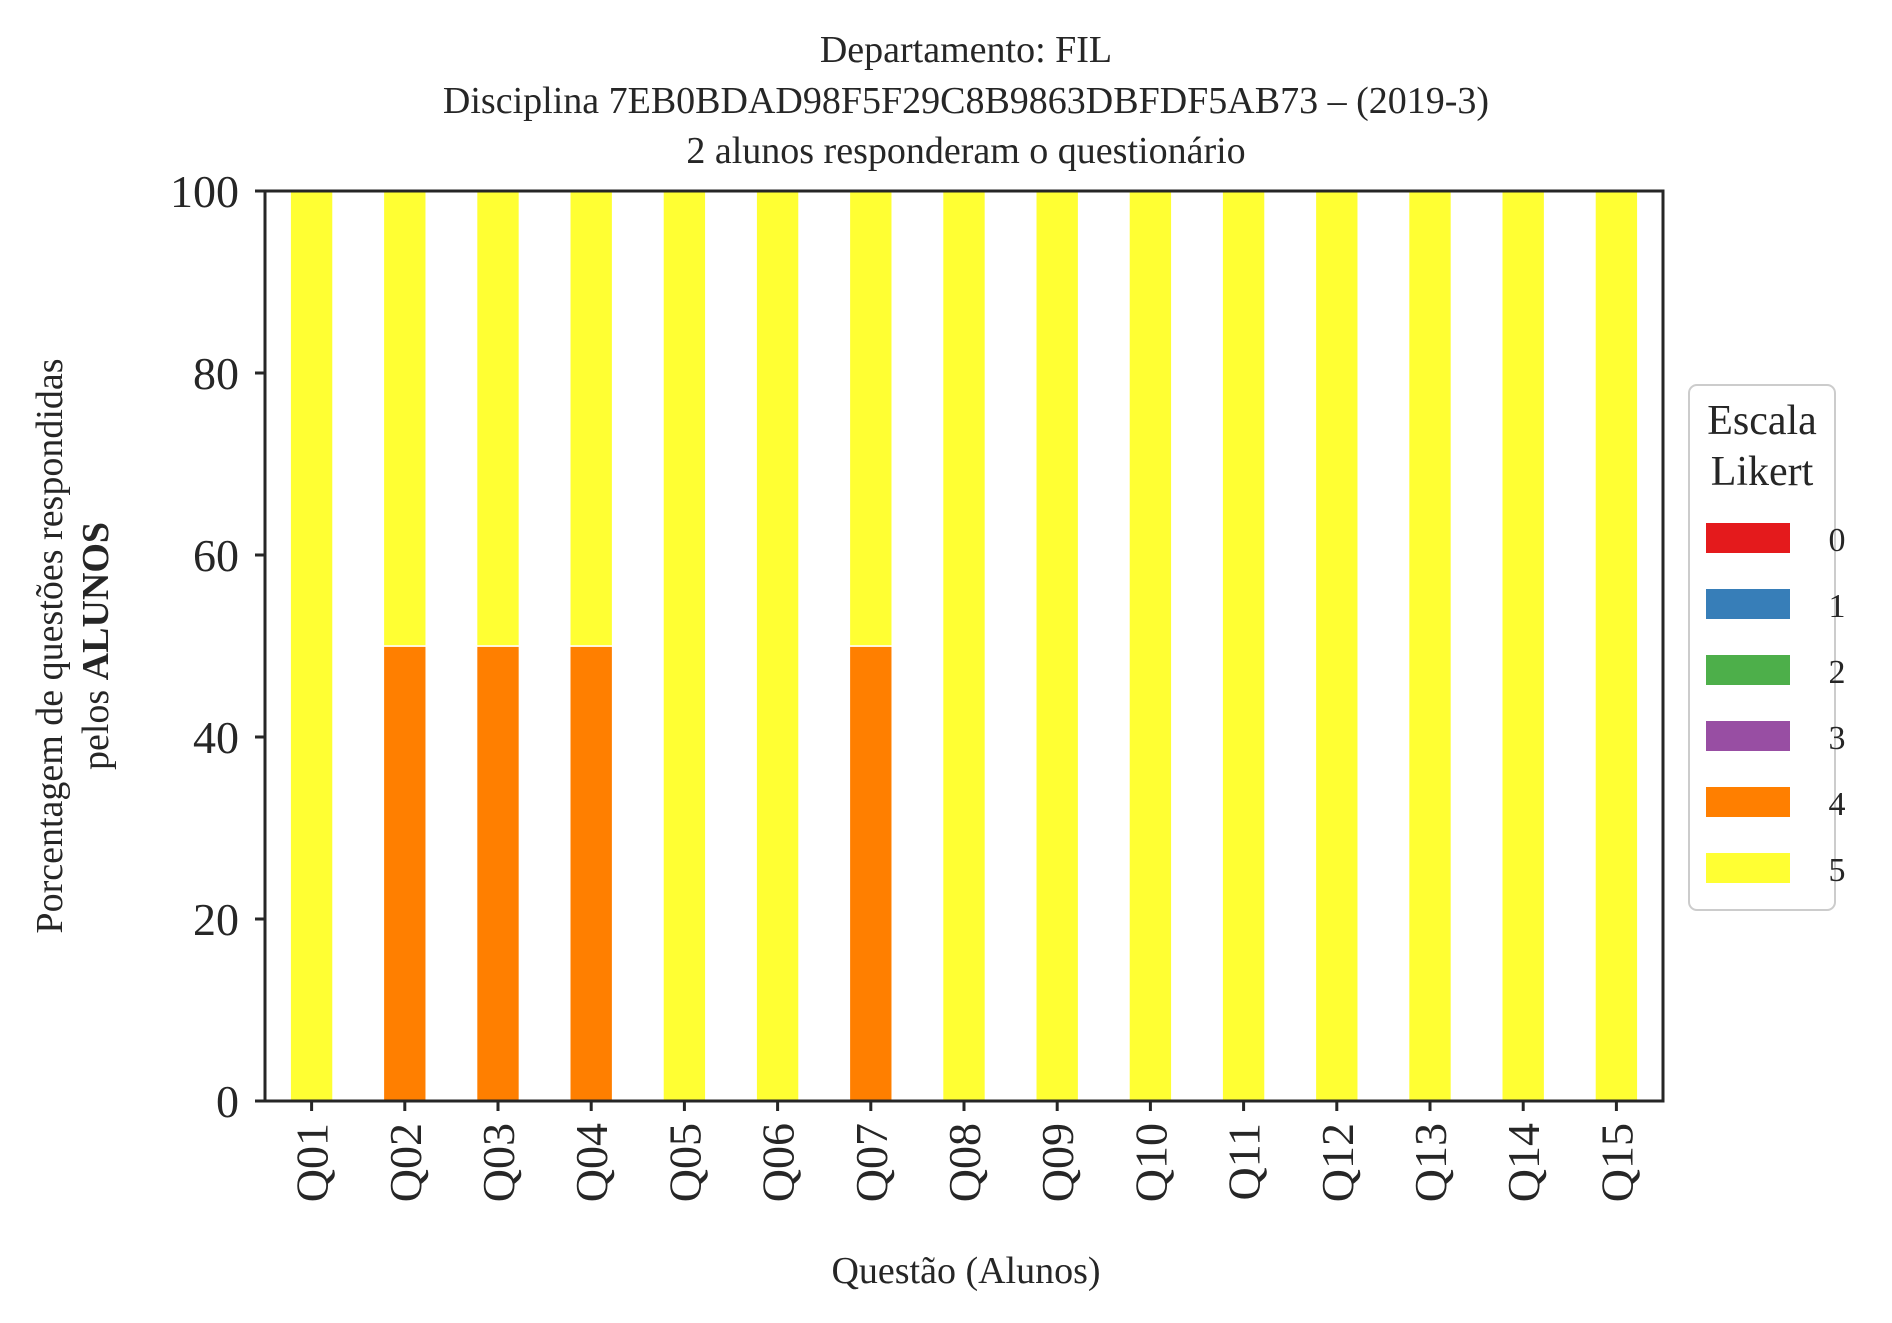 The height and width of the screenshot is (1323, 1892). I want to click on legend-label-2: 2, so click(1837, 672).